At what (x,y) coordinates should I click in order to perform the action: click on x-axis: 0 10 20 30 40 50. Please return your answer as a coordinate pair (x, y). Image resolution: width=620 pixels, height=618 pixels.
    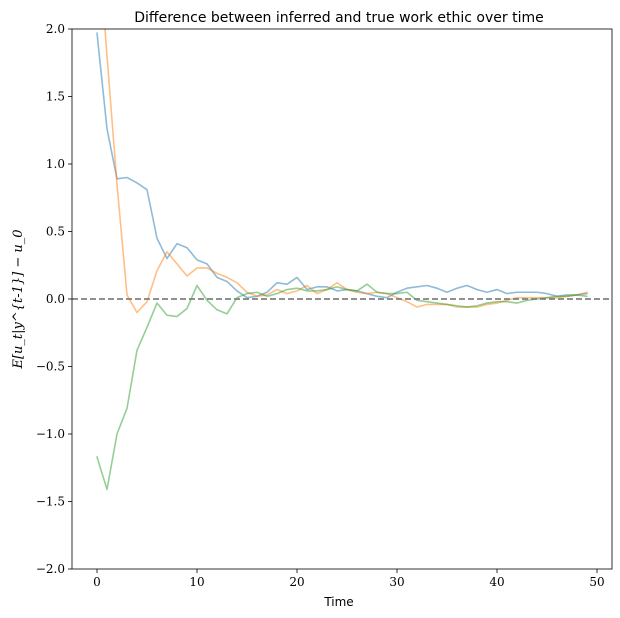
    Looking at the image, I should click on (349, 579).